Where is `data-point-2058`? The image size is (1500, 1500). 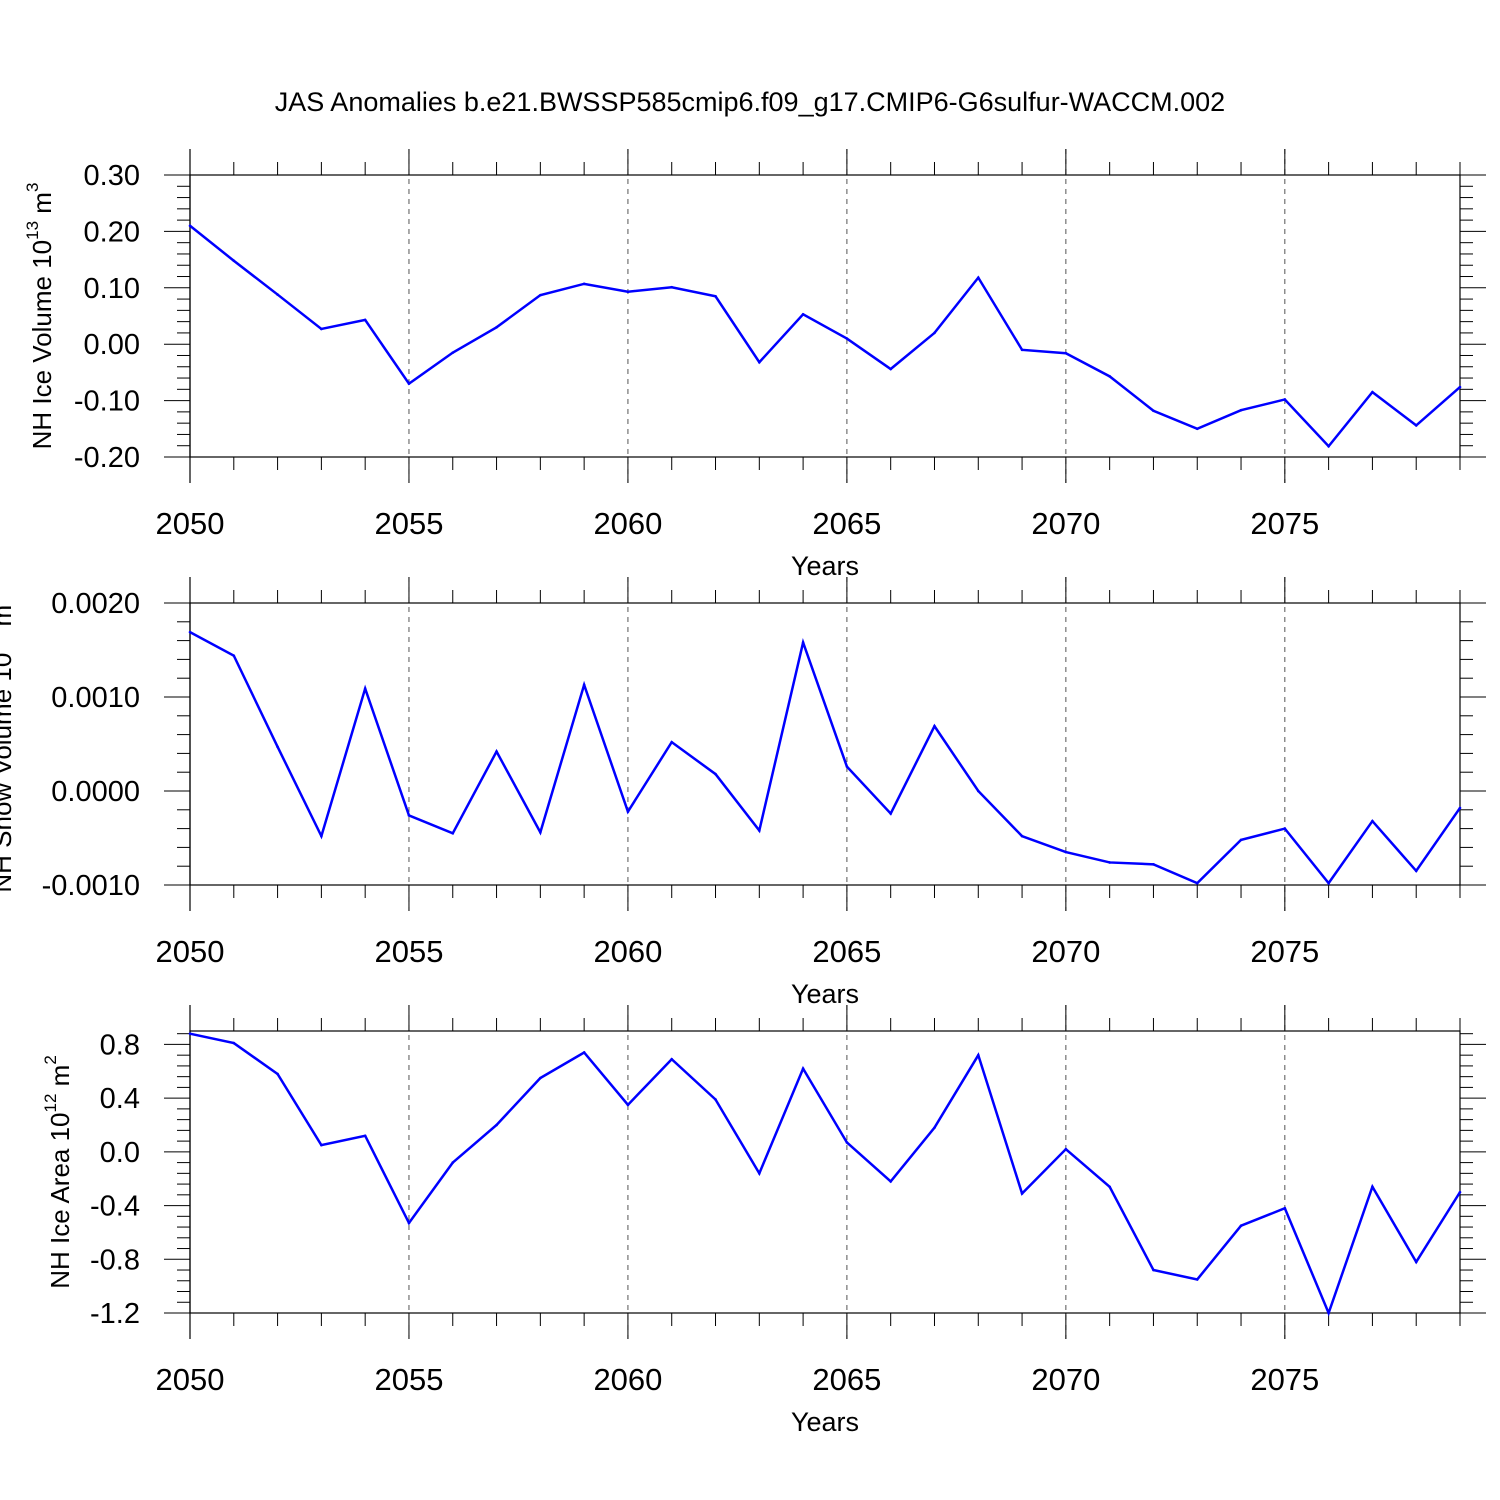 data-point-2058 is located at coordinates (540, 1078).